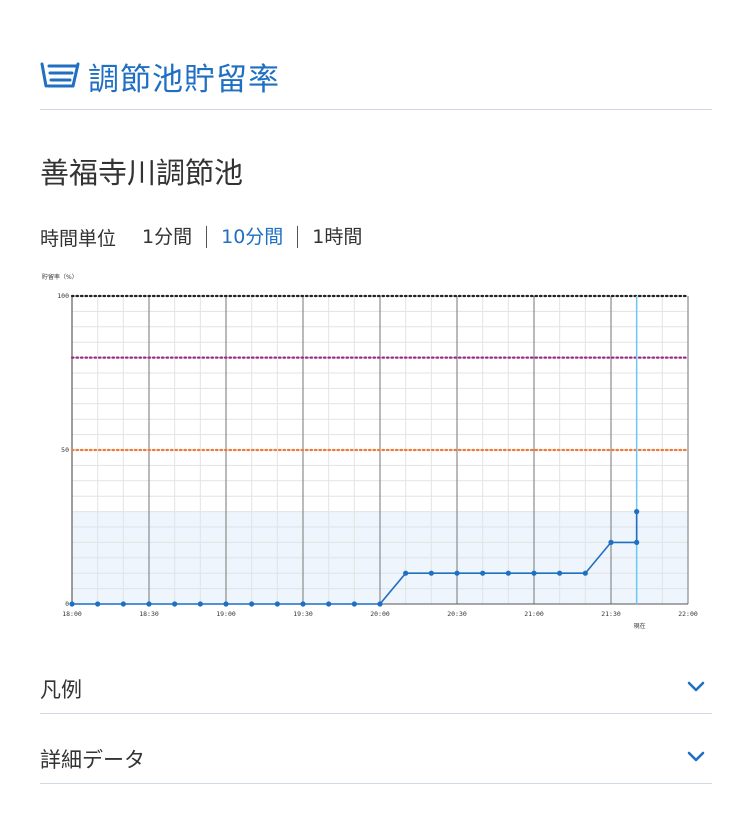 The height and width of the screenshot is (840, 750). Describe the element at coordinates (640, 626) in the screenshot. I see `current-time-label: 現在` at that location.